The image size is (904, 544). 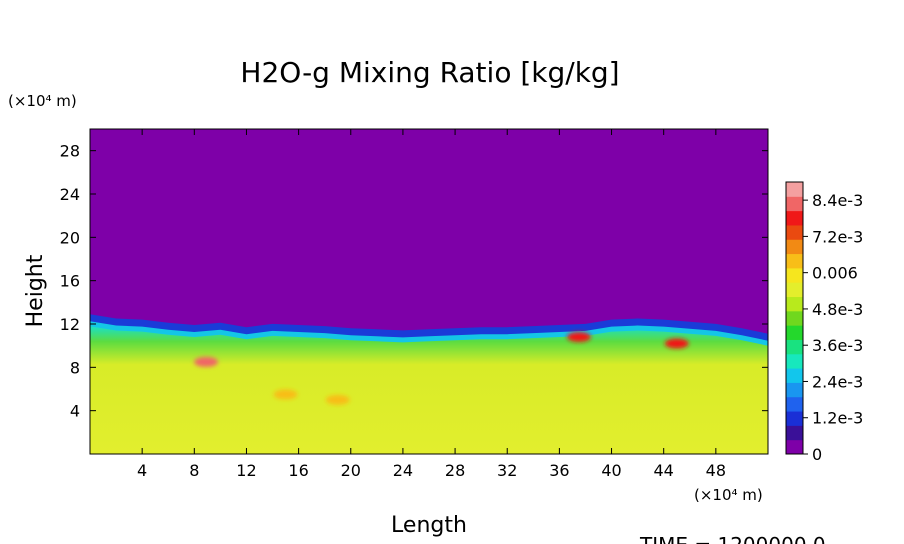 I want to click on colorbar-tick-label: 3.6e-3, so click(x=837, y=345).